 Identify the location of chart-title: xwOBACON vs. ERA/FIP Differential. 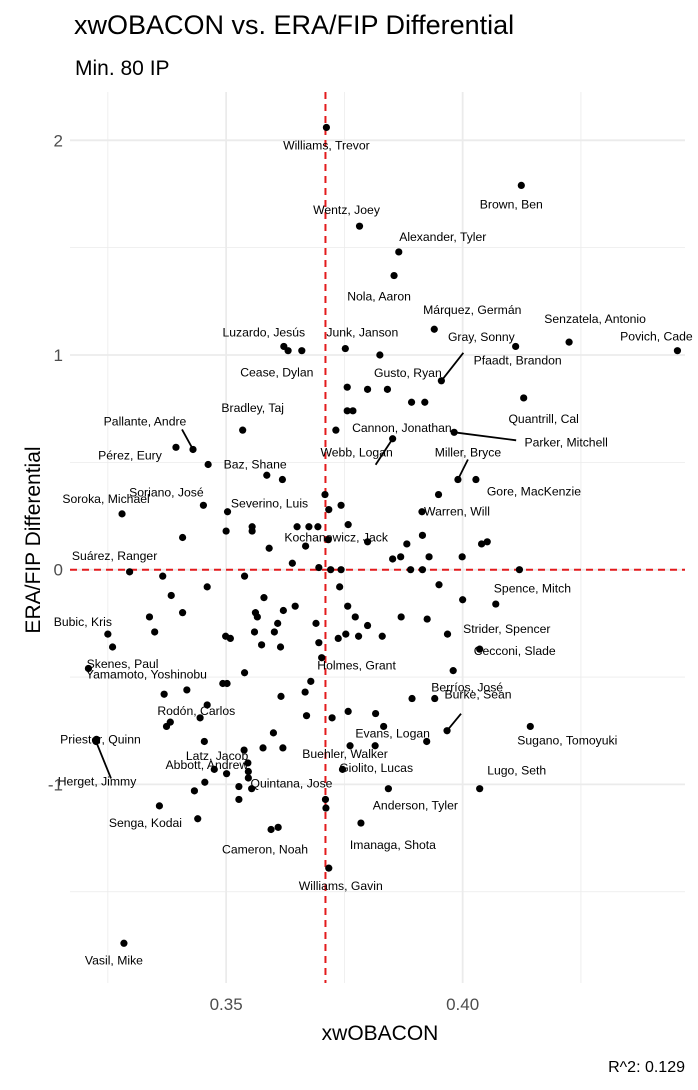
(294, 25).